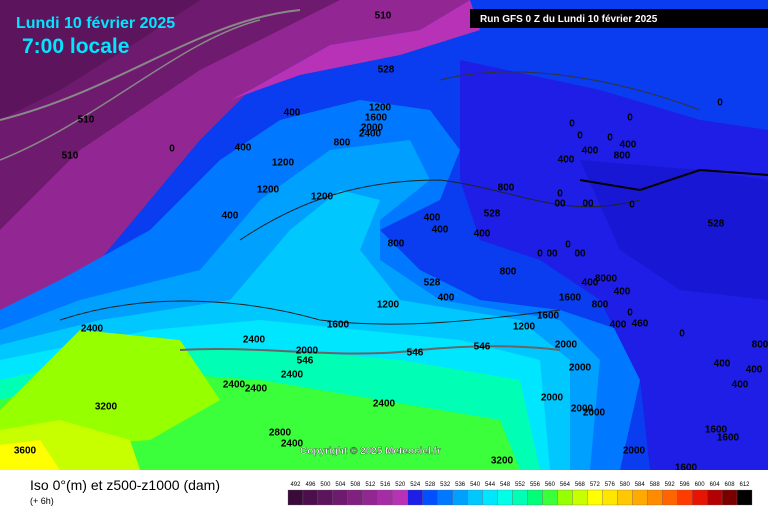 Image resolution: width=768 pixels, height=512 pixels. What do you see at coordinates (505, 485) in the screenshot?
I see `legend-value: 548` at bounding box center [505, 485].